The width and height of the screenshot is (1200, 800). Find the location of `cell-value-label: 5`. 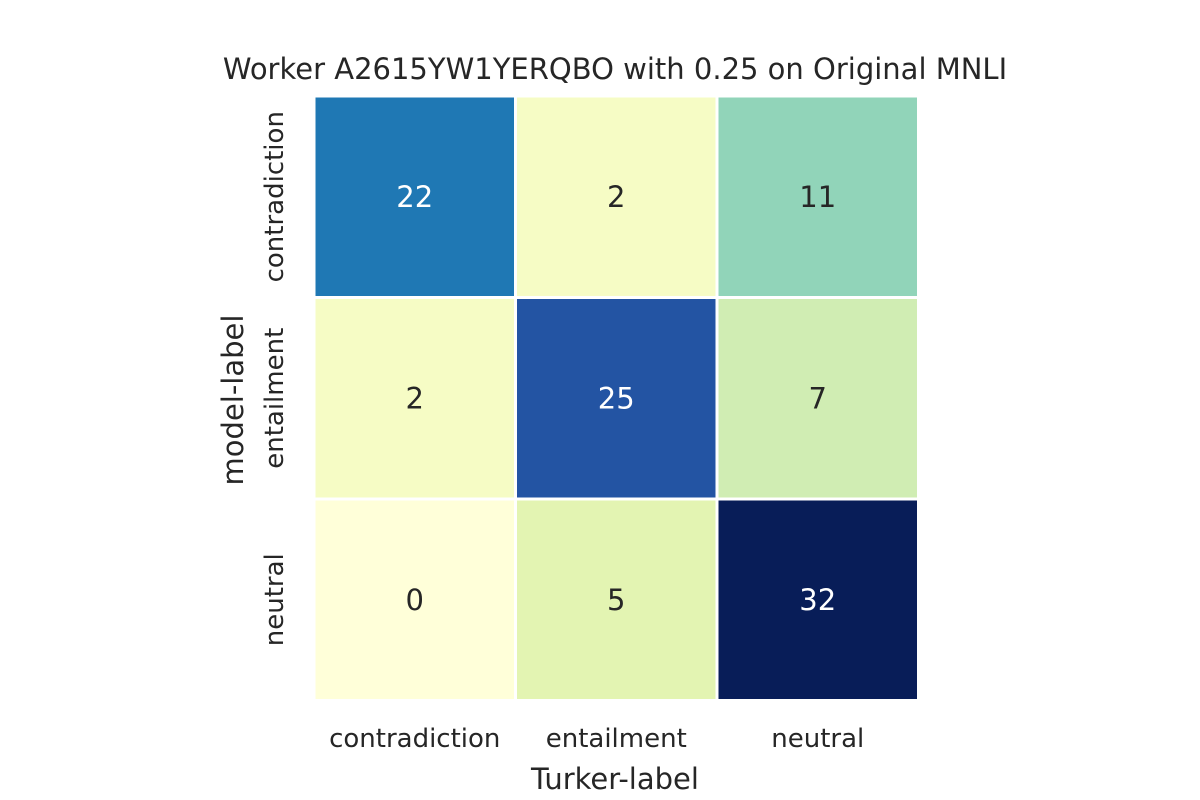

cell-value-label: 5 is located at coordinates (616, 600).